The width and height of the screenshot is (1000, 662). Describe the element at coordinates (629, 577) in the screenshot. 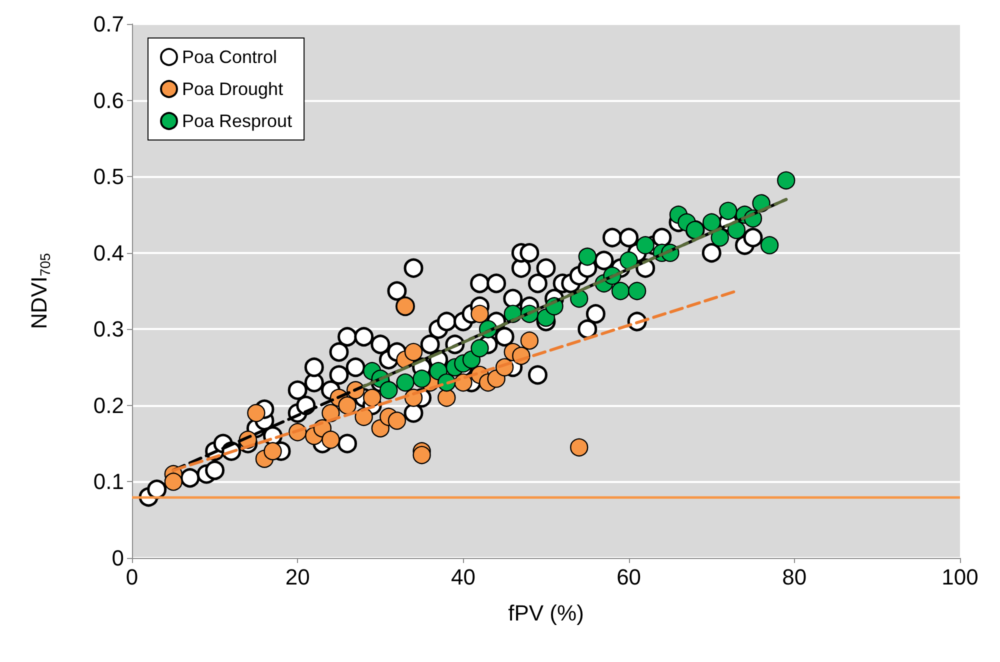

I see `x-tick-label: 60` at that location.